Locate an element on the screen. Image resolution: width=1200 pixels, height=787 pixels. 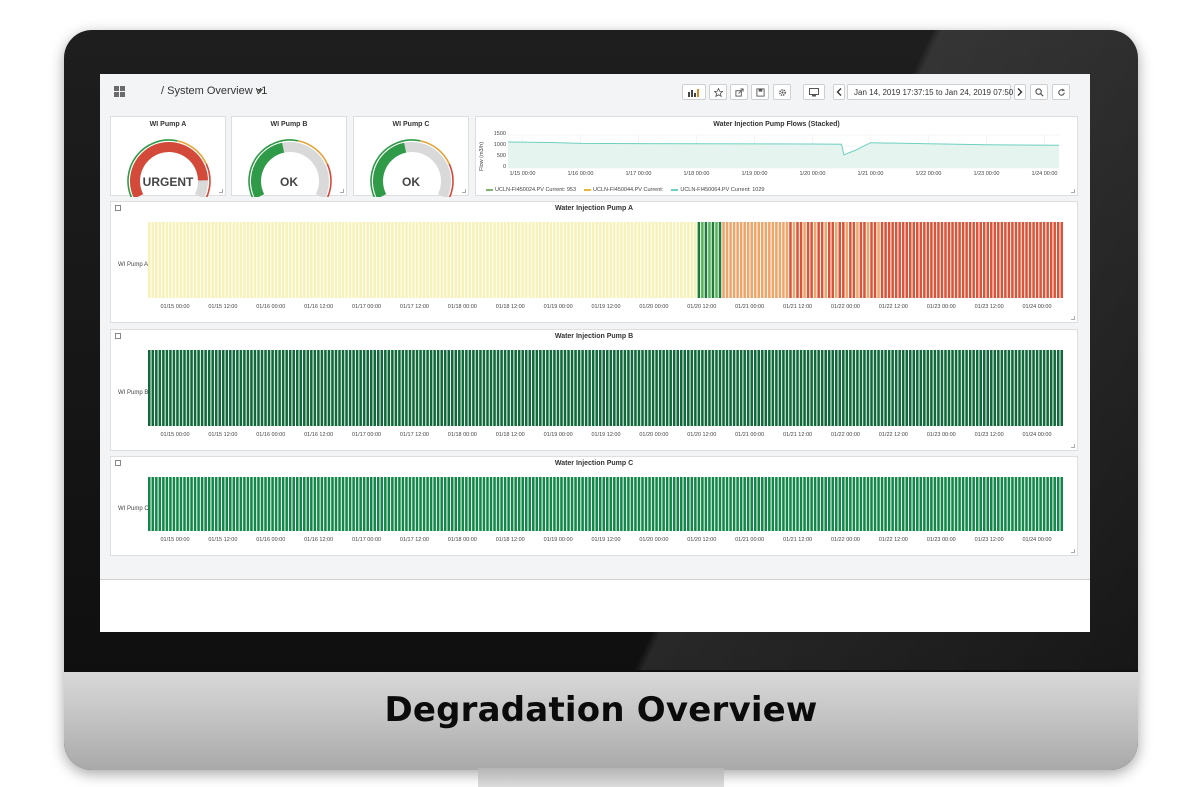
x-tick: 01/19 12:00 is located at coordinates (606, 540).